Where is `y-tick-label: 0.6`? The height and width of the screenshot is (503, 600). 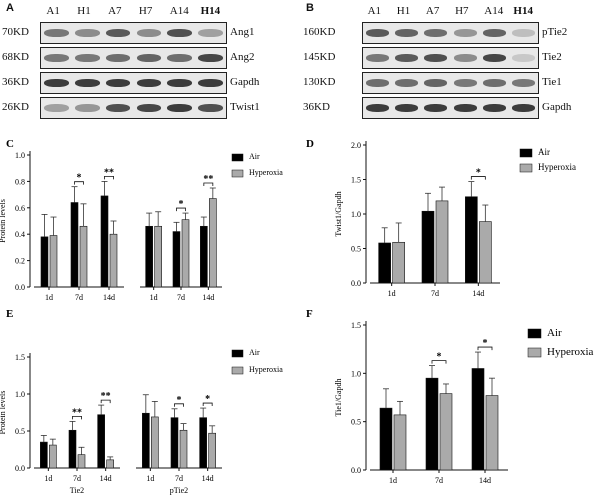 y-tick-label: 0.6 is located at coordinates (20, 208).